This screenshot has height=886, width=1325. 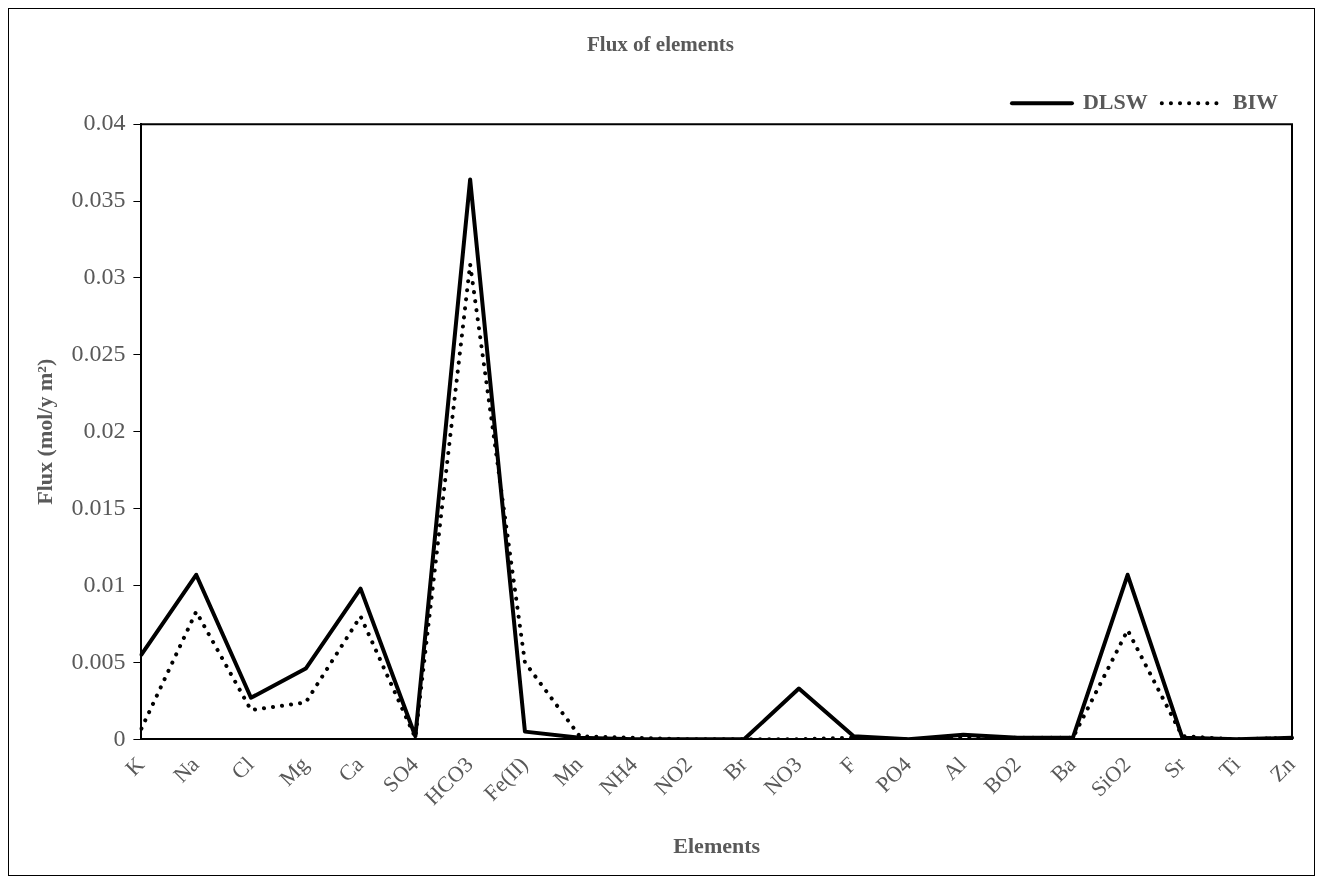 What do you see at coordinates (185, 769) in the screenshot?
I see `x-tick-label: Na` at bounding box center [185, 769].